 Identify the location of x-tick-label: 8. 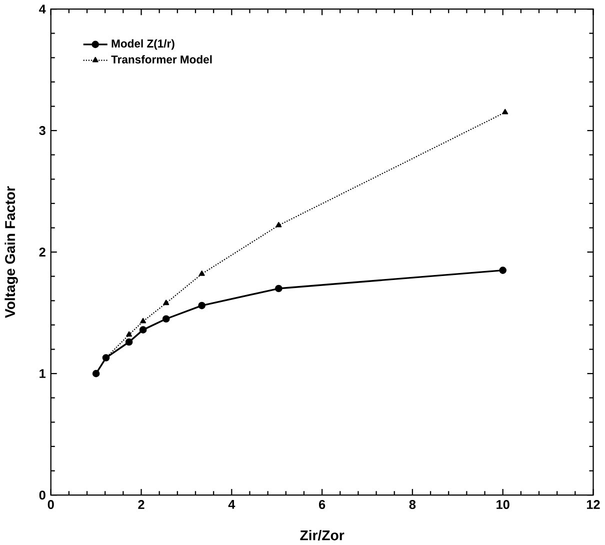
(412, 504).